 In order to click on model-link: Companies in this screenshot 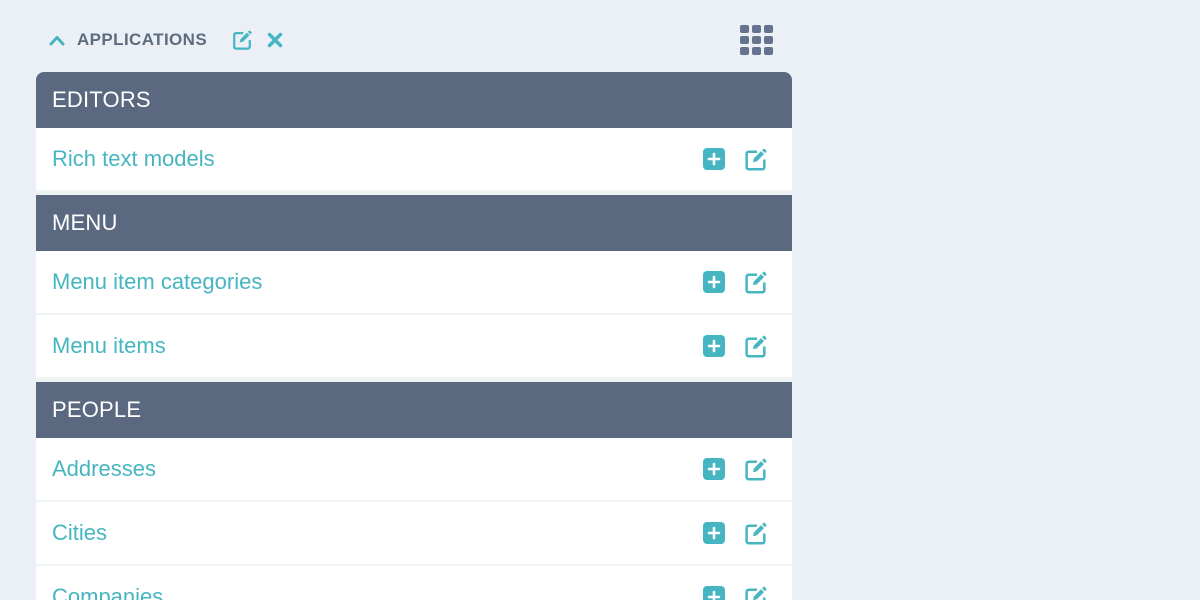, I will do `click(108, 592)`.